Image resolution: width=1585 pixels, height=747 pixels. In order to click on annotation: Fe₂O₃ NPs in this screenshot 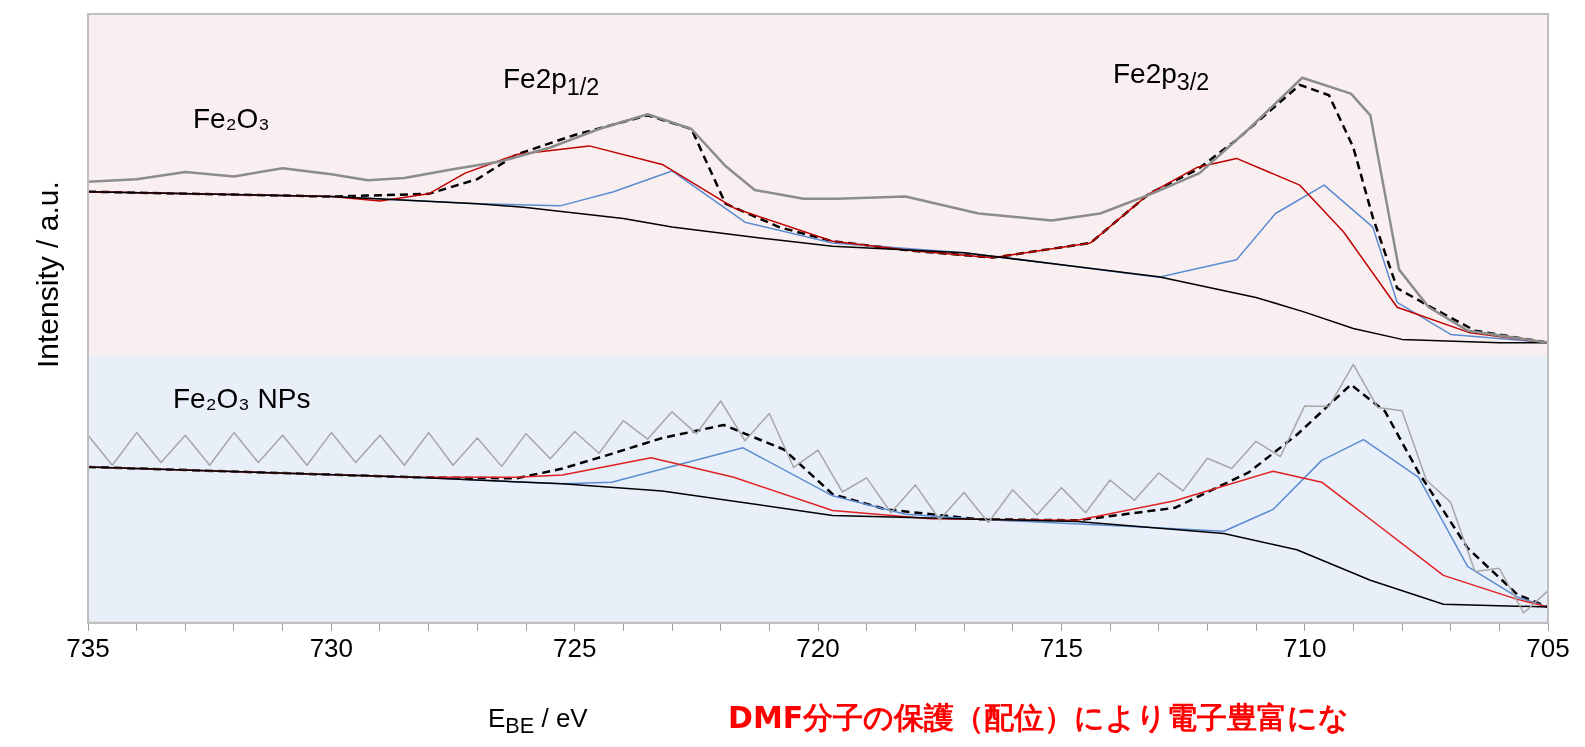, I will do `click(242, 399)`.